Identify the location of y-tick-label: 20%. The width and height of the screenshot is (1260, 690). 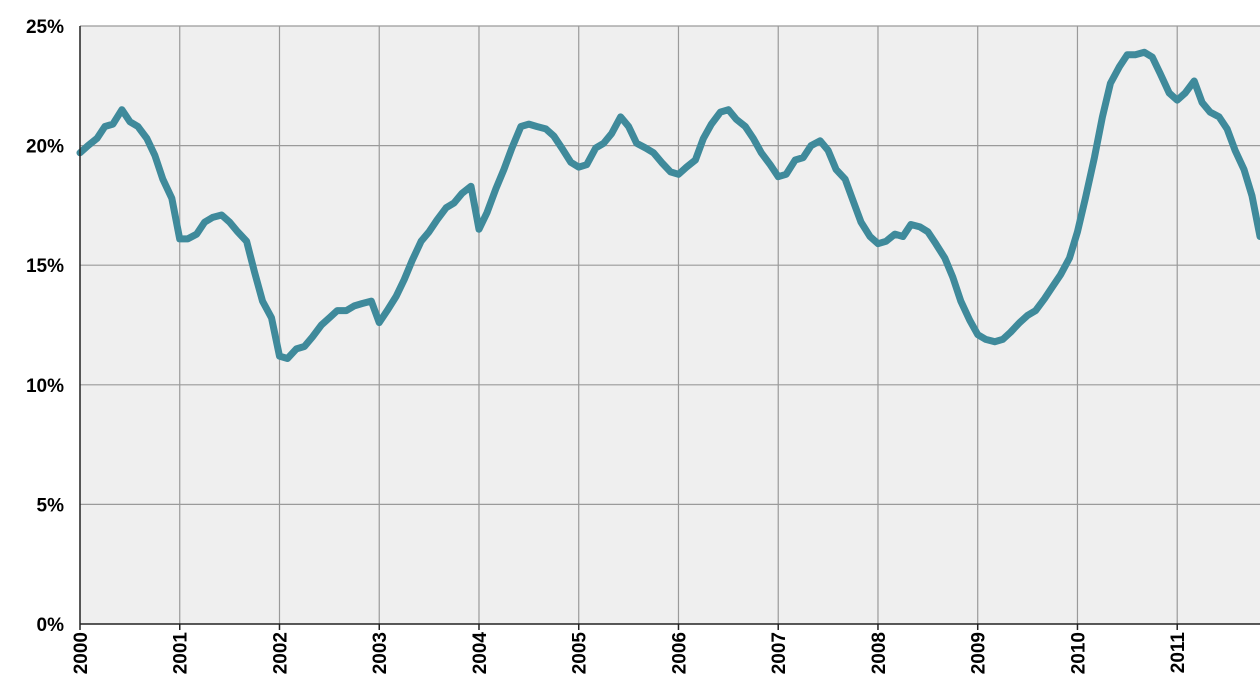
(45, 147).